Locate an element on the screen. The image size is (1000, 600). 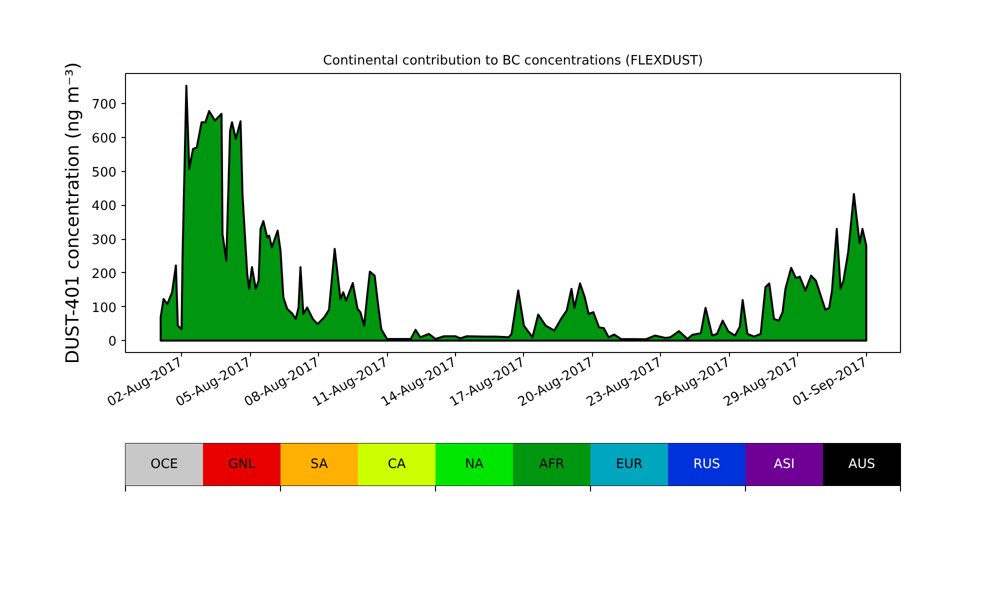
category-label: SA is located at coordinates (319, 464).